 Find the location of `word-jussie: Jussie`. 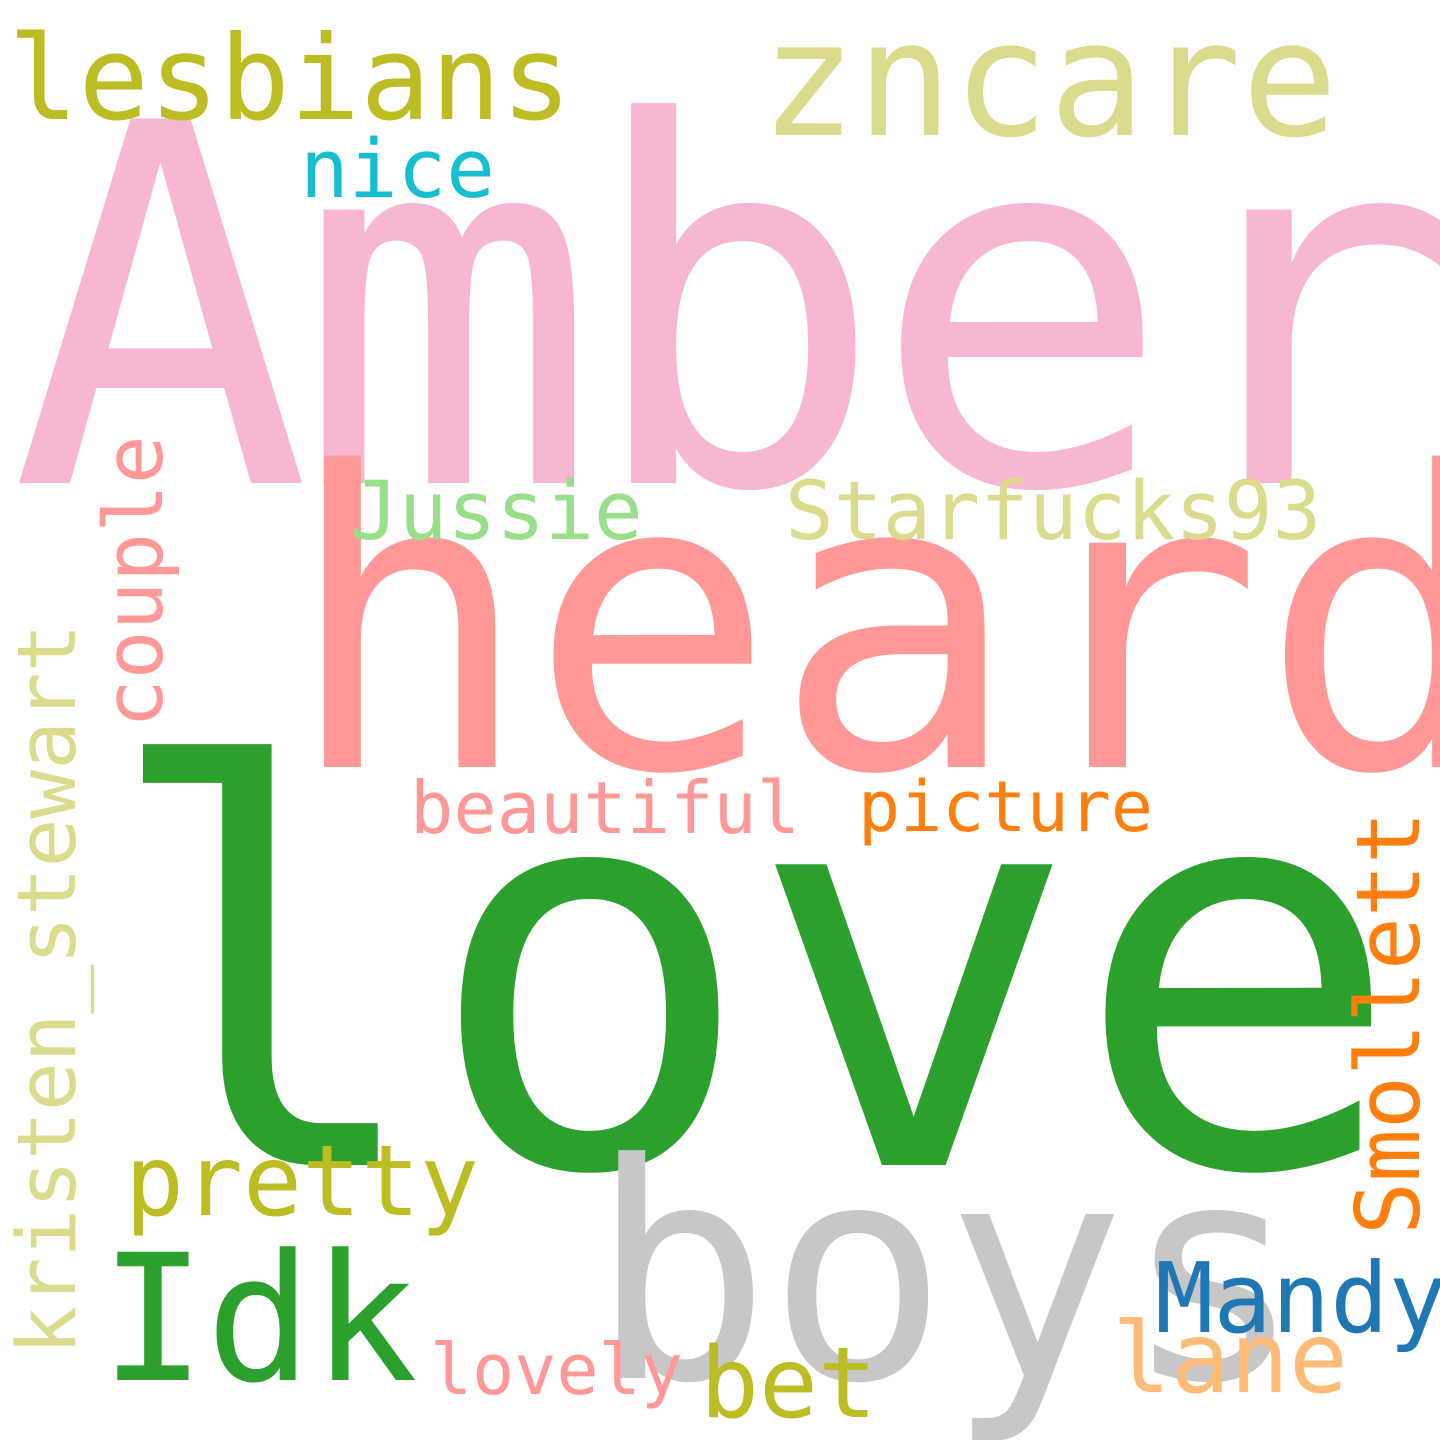

word-jussie: Jussie is located at coordinates (496, 512).